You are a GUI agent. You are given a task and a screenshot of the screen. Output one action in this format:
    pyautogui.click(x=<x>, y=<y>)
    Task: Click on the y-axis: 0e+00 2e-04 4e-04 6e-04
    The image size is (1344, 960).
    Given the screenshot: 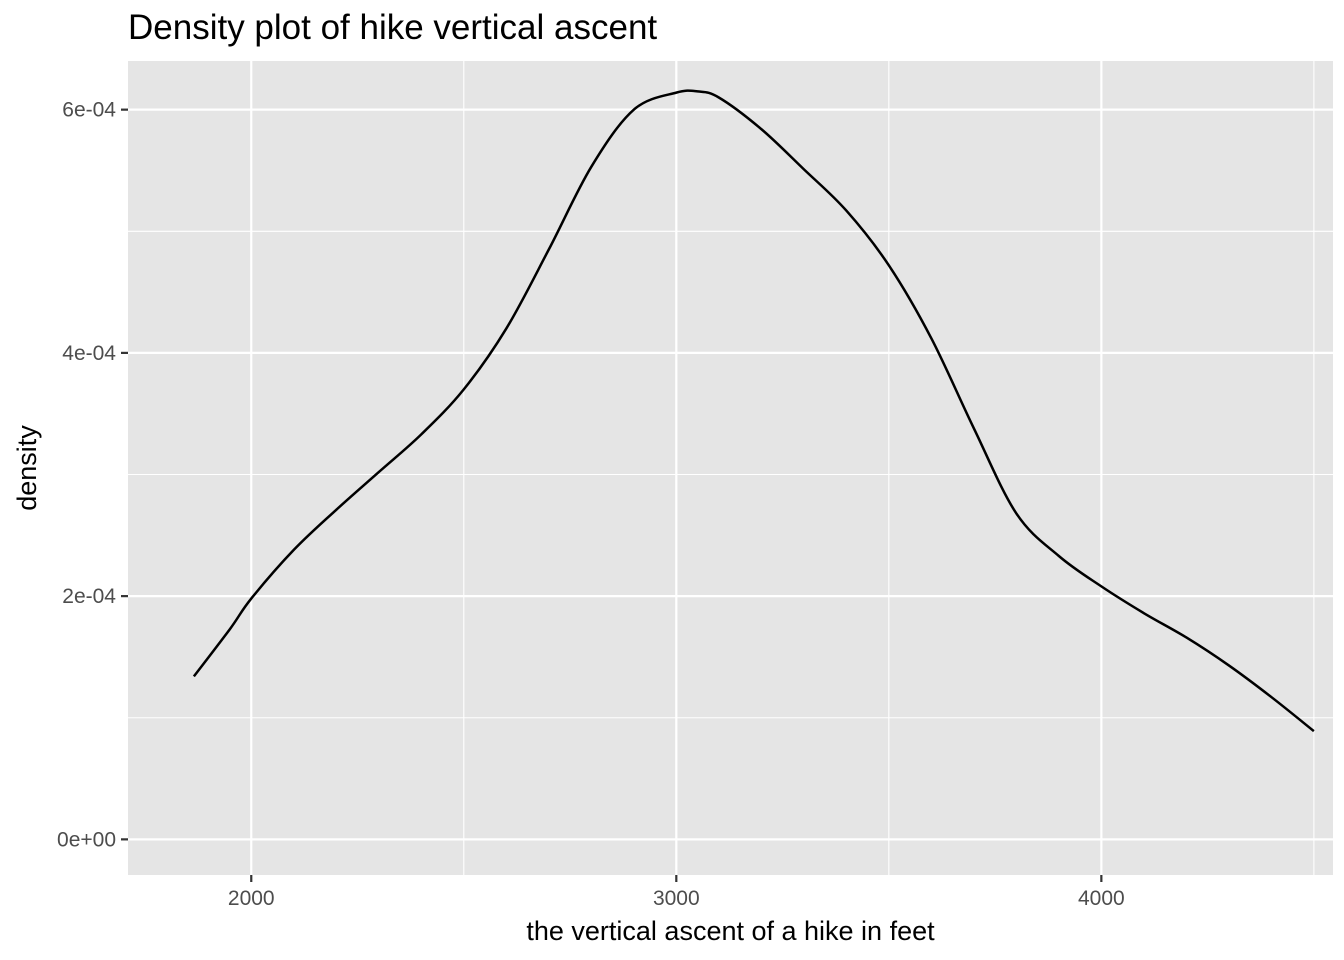 What is the action you would take?
    pyautogui.click(x=92, y=475)
    